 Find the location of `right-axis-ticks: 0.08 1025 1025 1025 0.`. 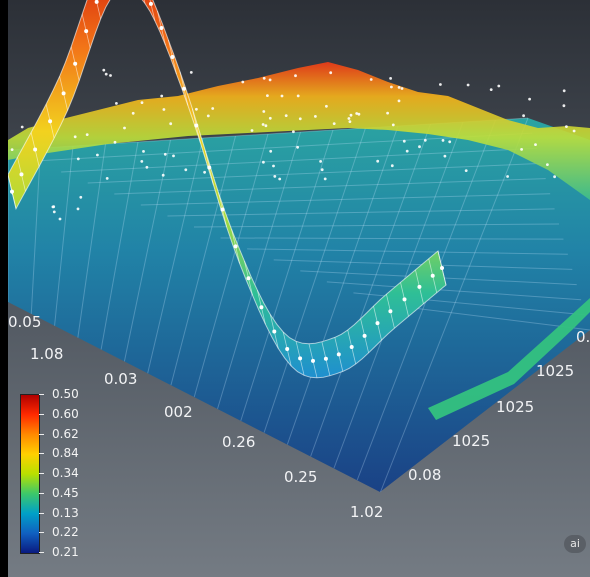

right-axis-ticks: 0.08 1025 1025 1025 0. is located at coordinates (499, 406).